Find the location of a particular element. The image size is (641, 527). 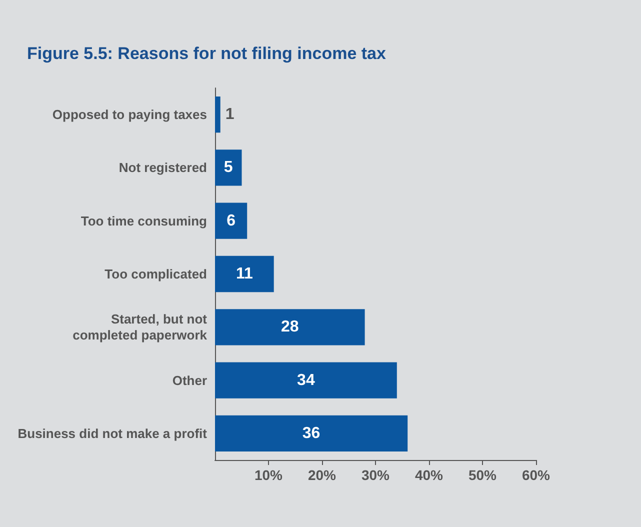

data-label: 28 is located at coordinates (290, 327).